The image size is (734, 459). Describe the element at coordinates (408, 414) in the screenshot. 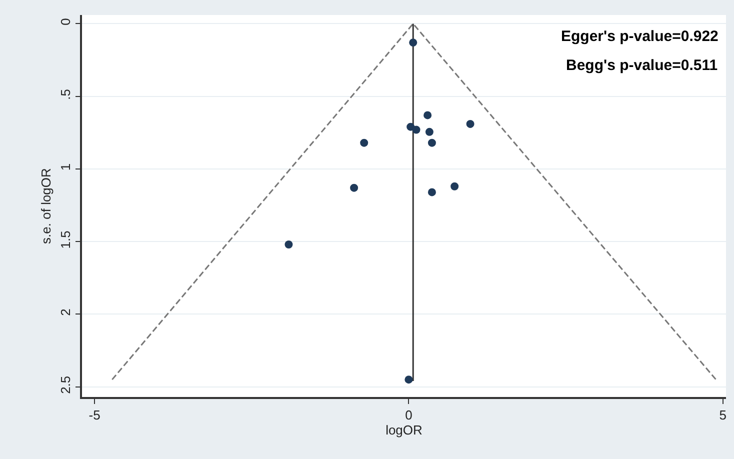

I see `x-tick-label: 0` at that location.